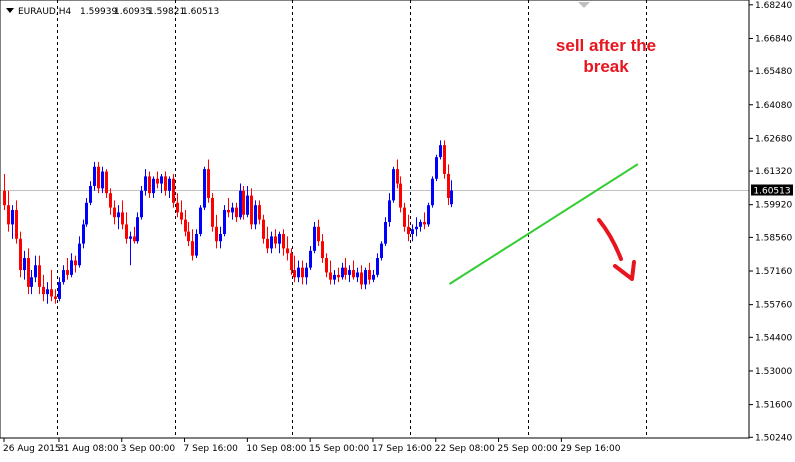 This screenshot has width=795, height=462. Describe the element at coordinates (773, 72) in the screenshot. I see `price-tick-label: 1.65480` at that location.